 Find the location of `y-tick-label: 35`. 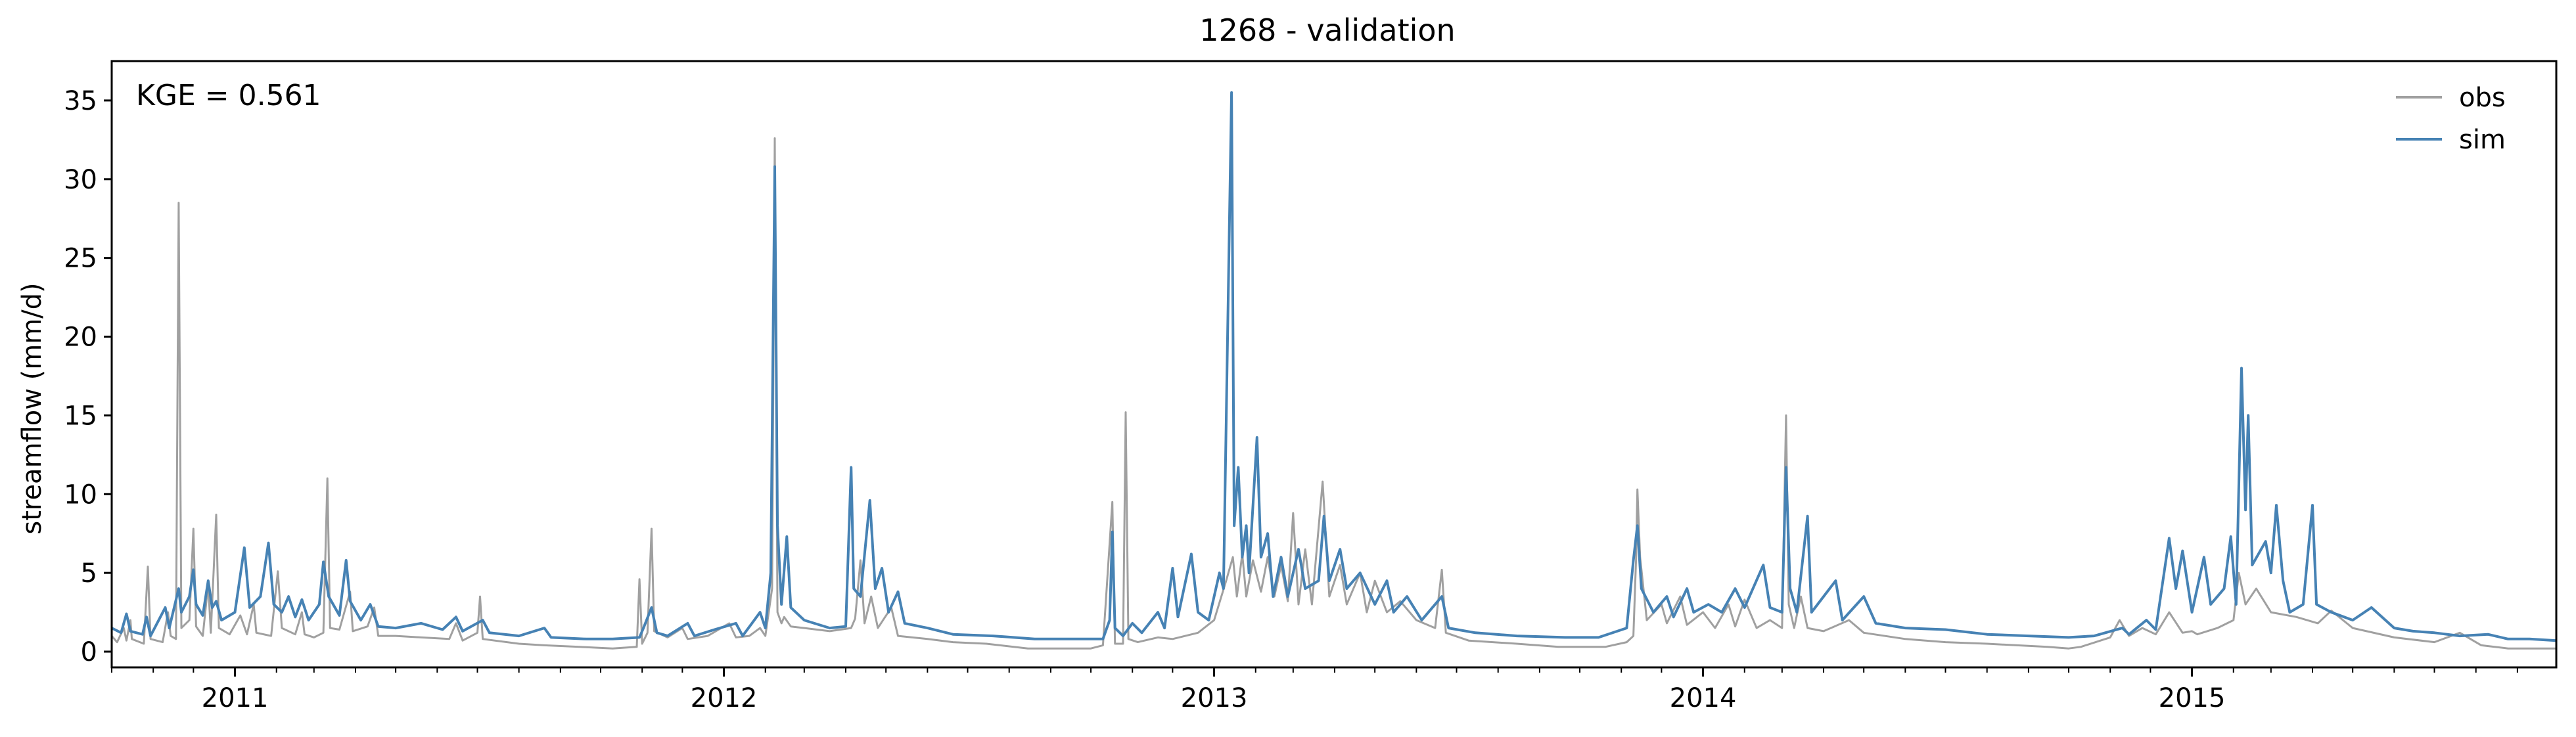

y-tick-label: 35 is located at coordinates (81, 101).